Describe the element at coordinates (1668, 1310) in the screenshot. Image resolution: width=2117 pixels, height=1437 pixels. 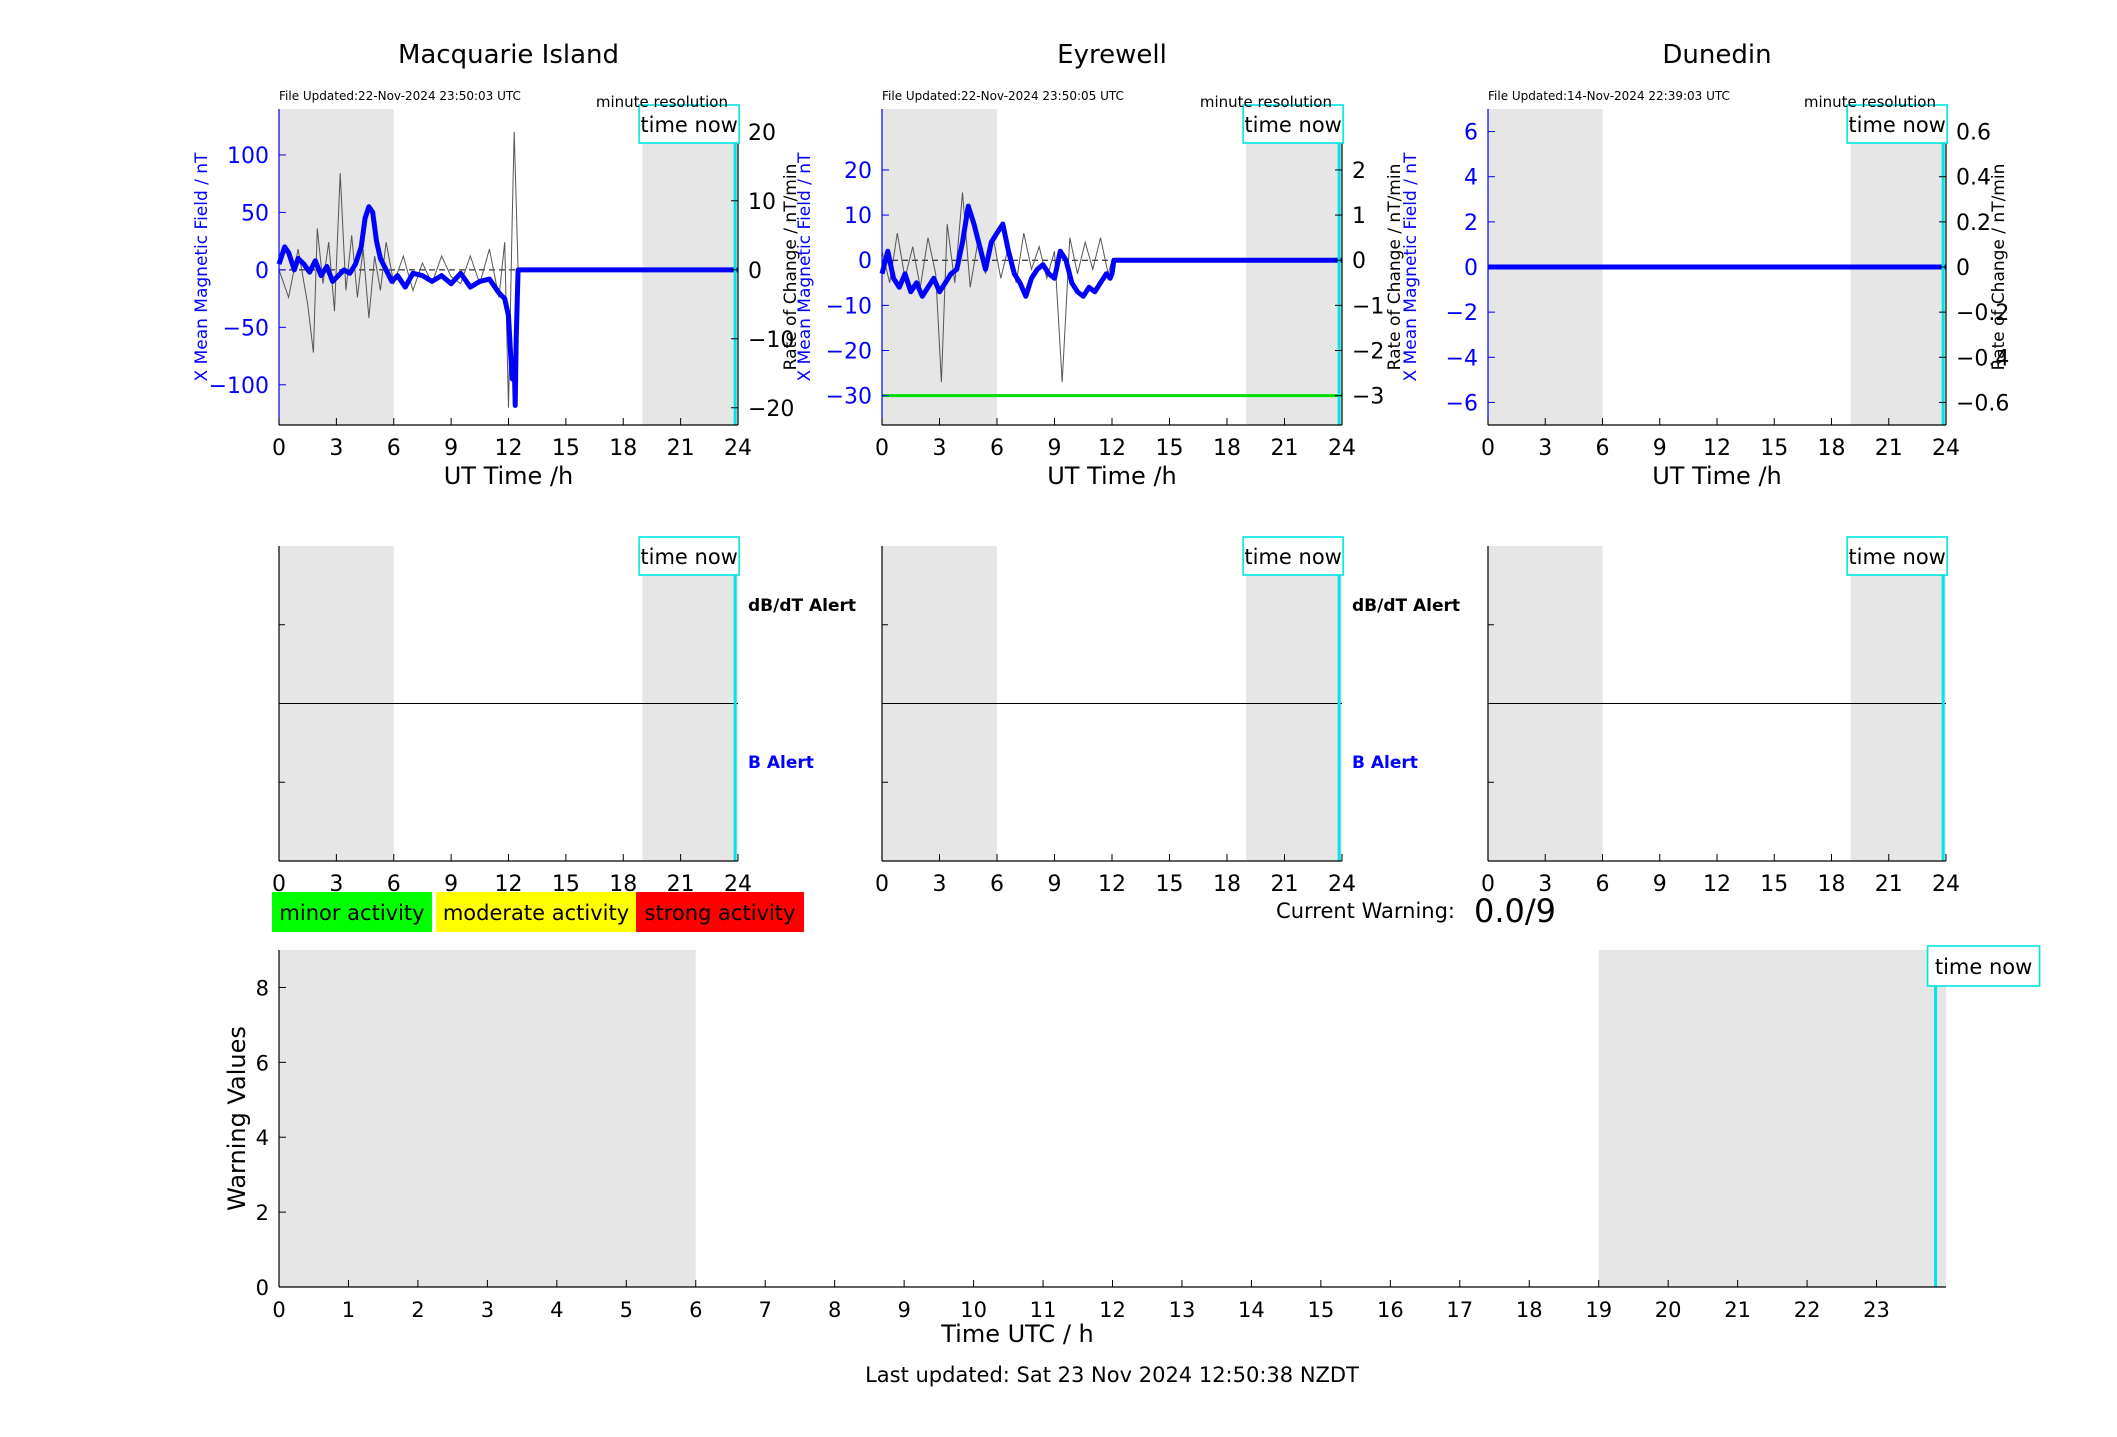
I see `x-tick-label: 20` at that location.